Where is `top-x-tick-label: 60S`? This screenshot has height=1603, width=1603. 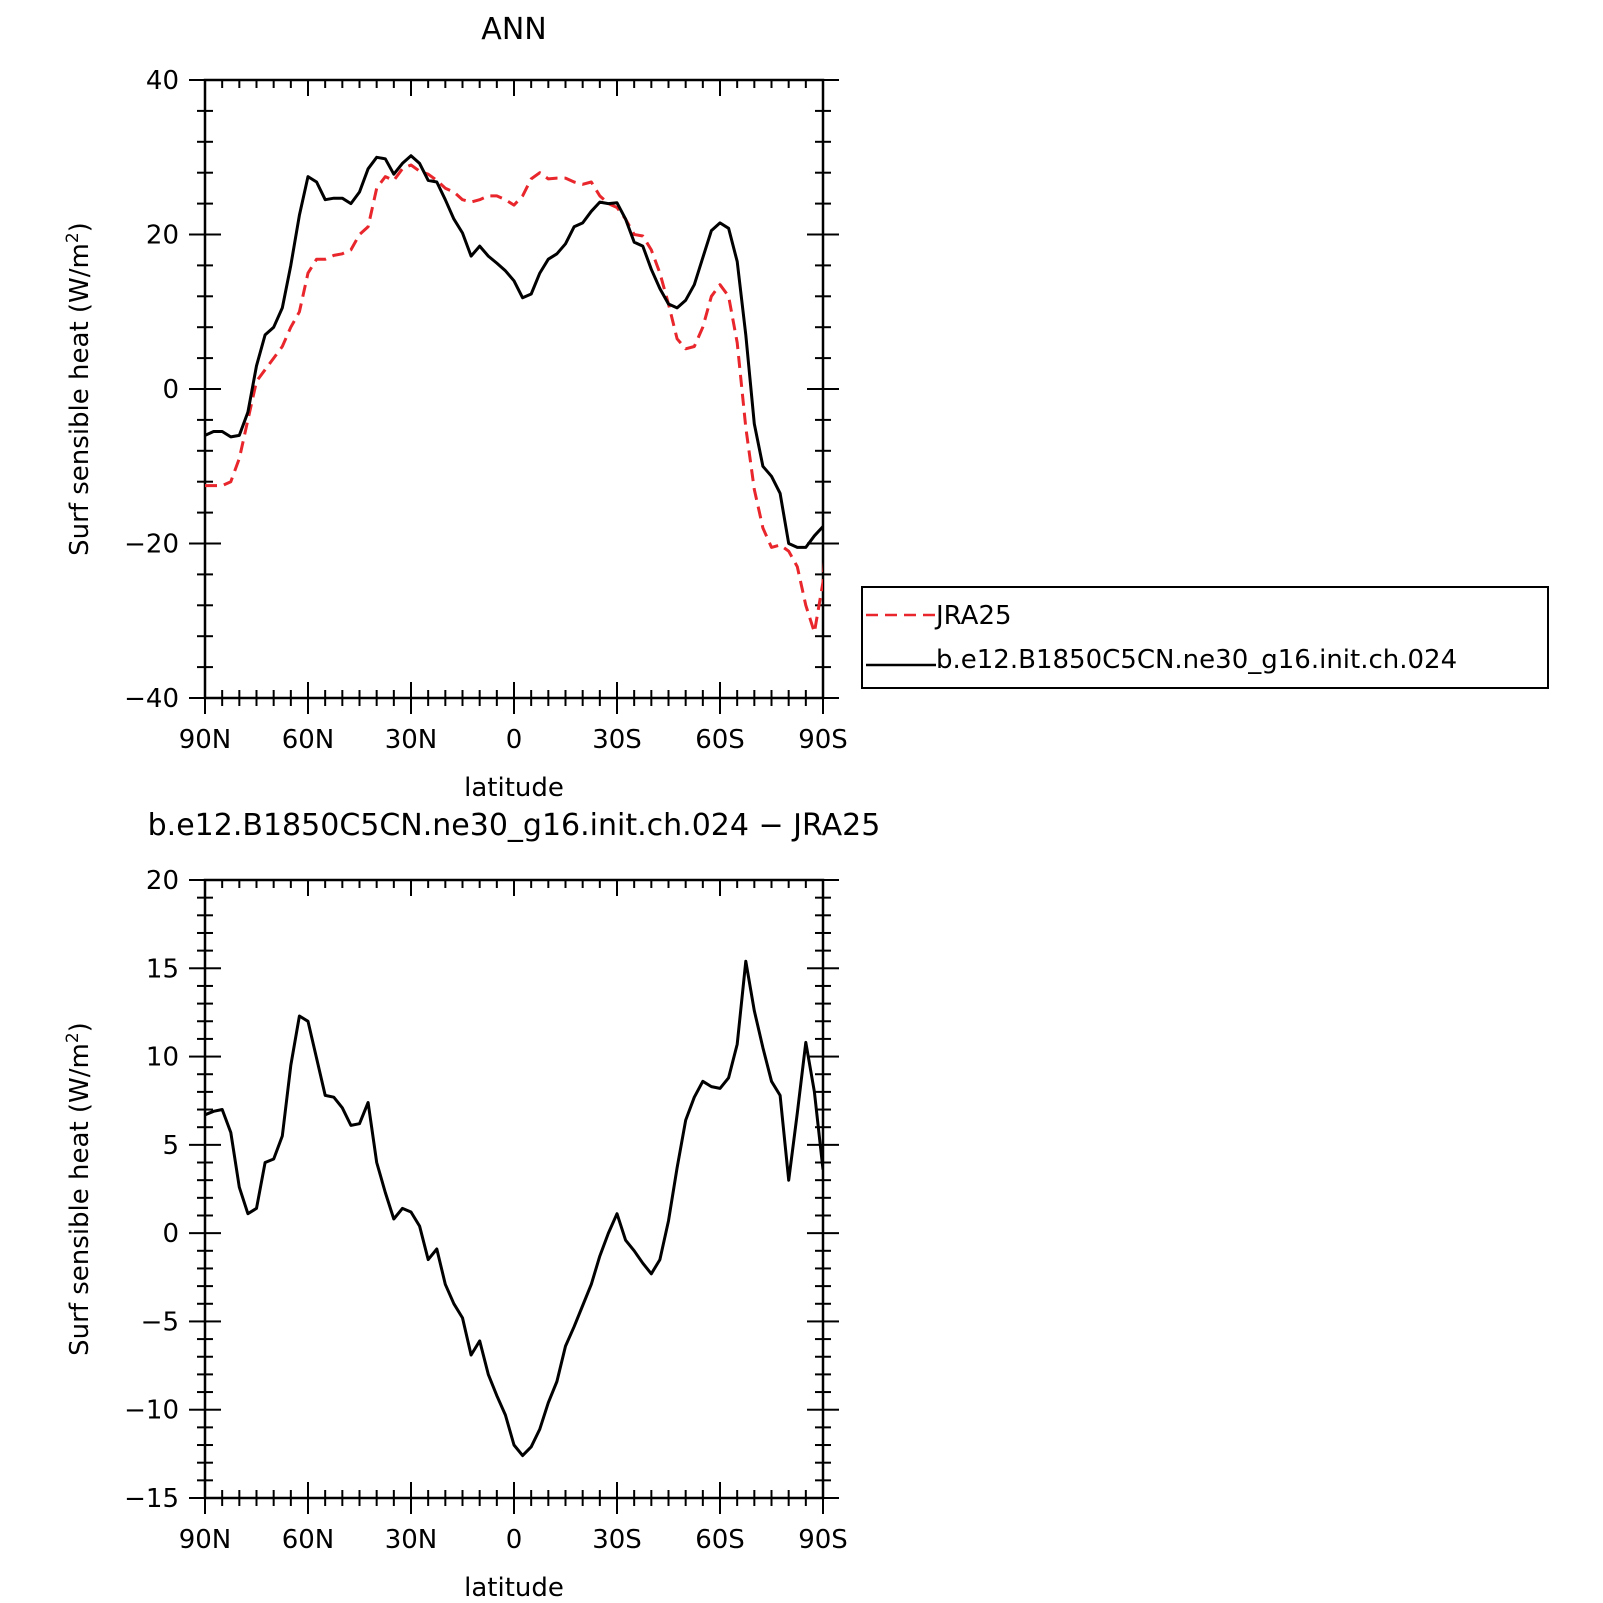
top-x-tick-label: 60S is located at coordinates (720, 740).